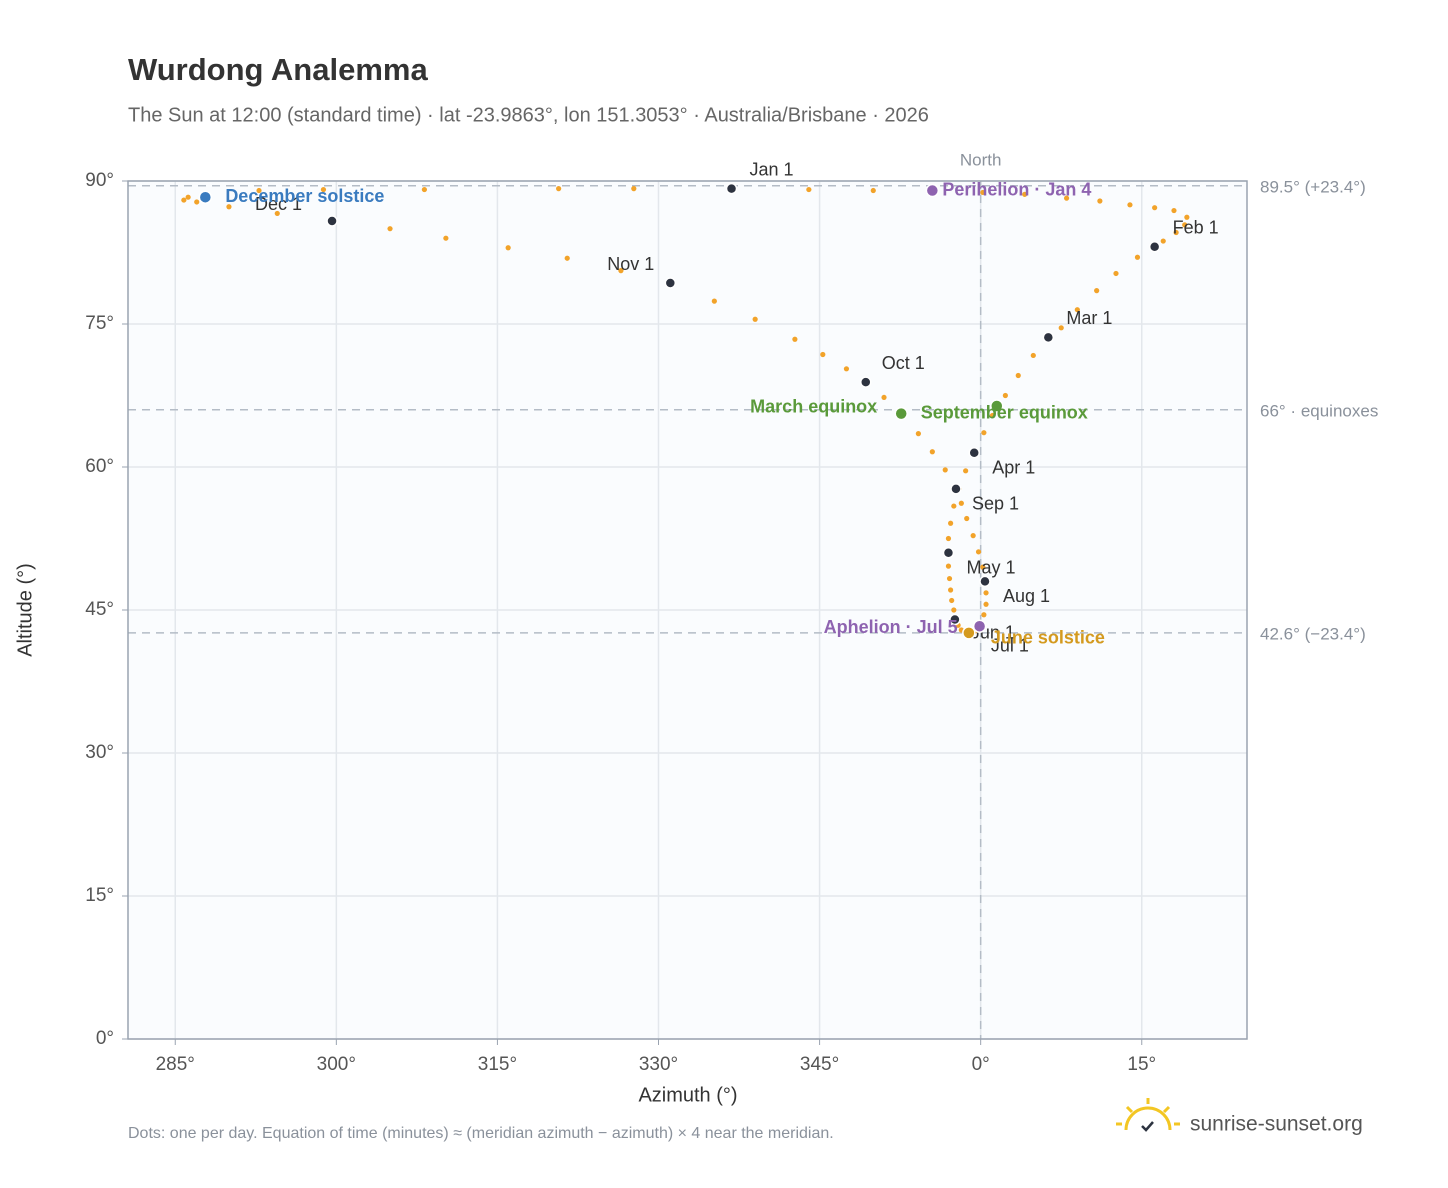 Image resolution: width=1448 pixels, height=1188 pixels. Describe the element at coordinates (175, 1064) in the screenshot. I see `x-tick-label: 285°` at that location.